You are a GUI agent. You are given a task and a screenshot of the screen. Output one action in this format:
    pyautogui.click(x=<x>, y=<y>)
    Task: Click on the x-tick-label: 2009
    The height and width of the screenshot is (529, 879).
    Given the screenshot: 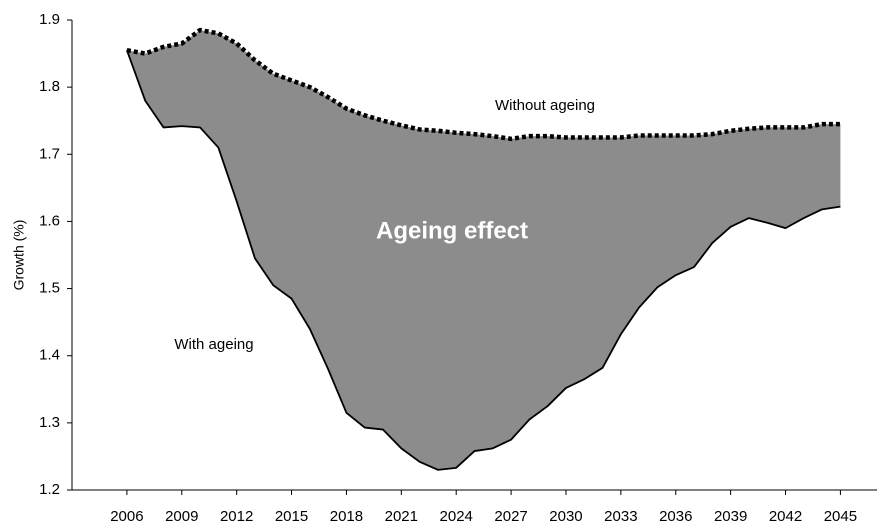 What is the action you would take?
    pyautogui.click(x=181, y=516)
    